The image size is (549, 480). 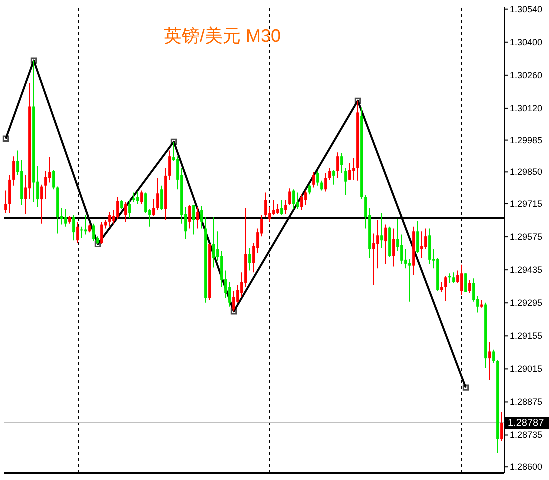 I want to click on y-tick-label: 1.30120, so click(x=526, y=108).